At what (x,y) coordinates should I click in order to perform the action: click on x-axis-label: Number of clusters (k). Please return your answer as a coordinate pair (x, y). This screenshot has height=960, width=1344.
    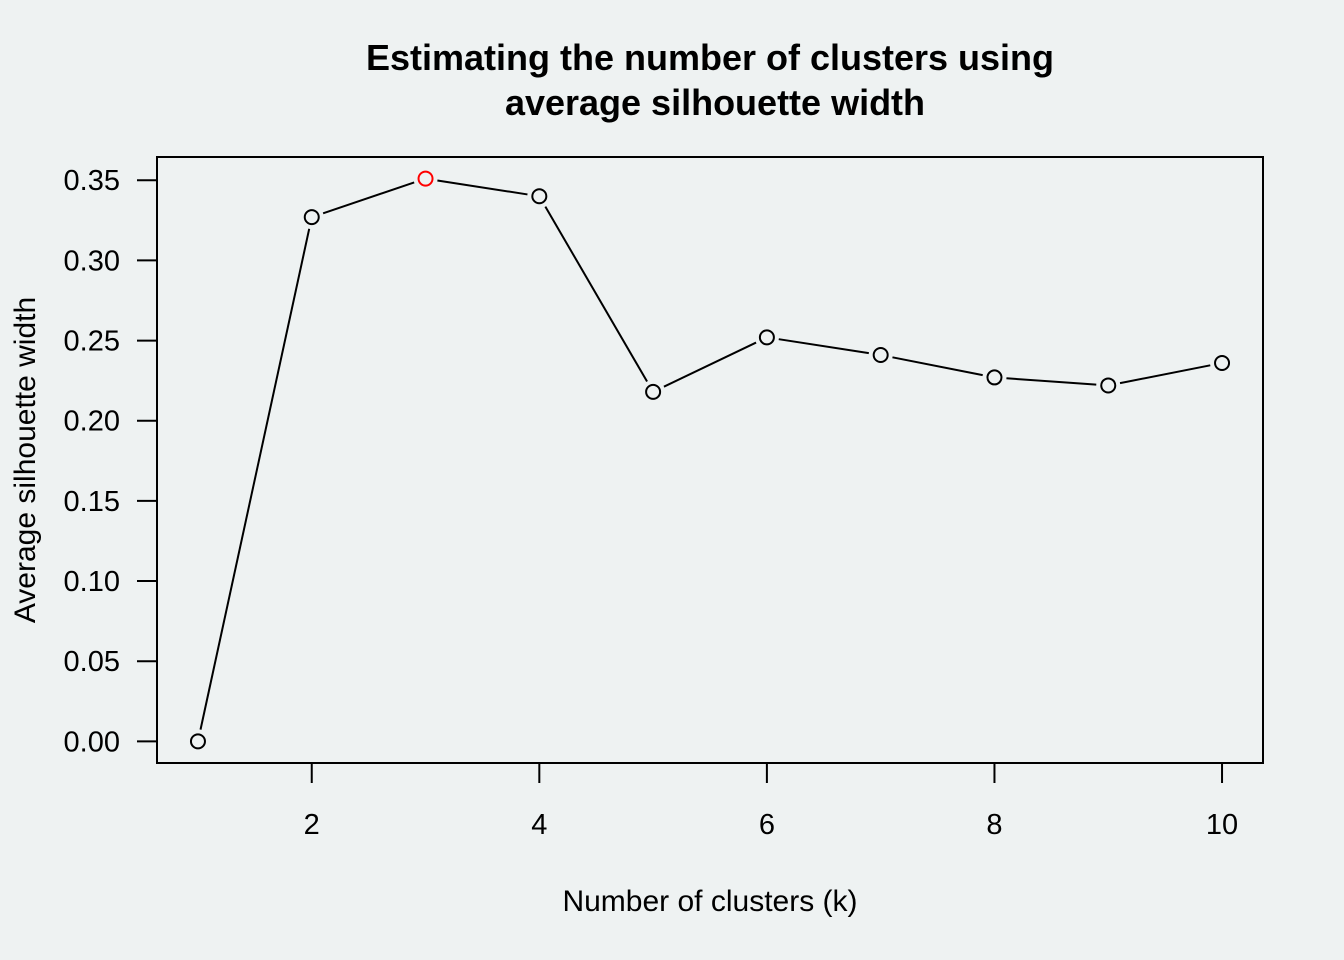
    Looking at the image, I should click on (709, 901).